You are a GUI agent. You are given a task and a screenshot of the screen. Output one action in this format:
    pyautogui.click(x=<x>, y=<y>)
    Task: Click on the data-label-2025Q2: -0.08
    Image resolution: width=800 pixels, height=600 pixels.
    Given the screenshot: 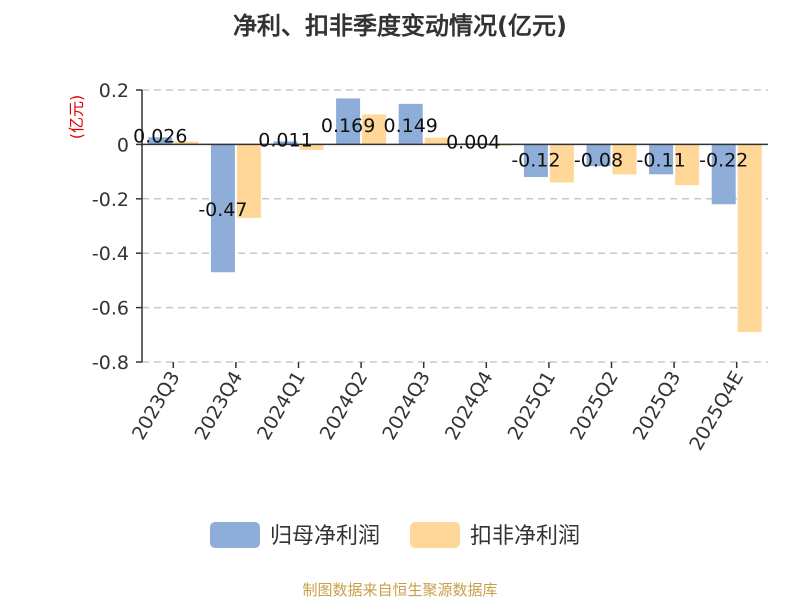 What is the action you would take?
    pyautogui.click(x=598, y=160)
    